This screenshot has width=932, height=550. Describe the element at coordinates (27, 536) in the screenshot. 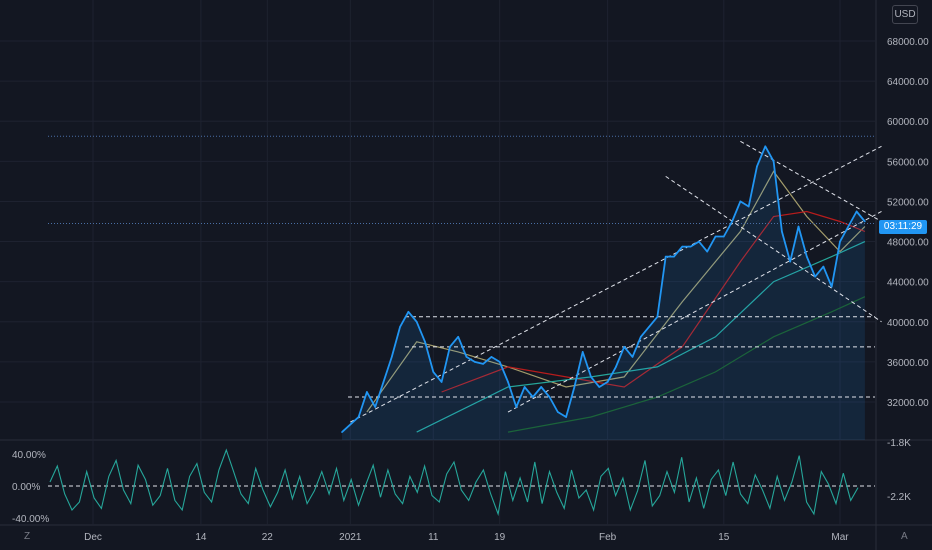

I see `zoom-scale-button: Z` at that location.